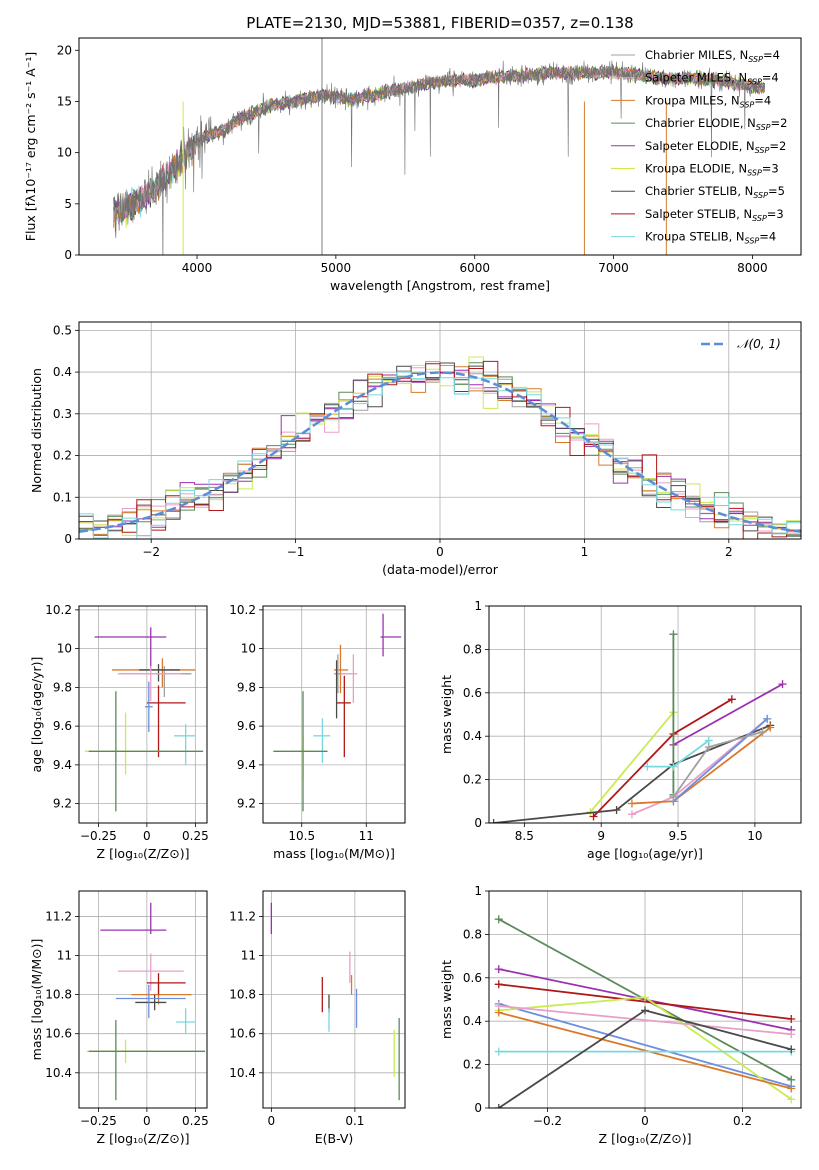 The height and width of the screenshot is (1170, 819). What do you see at coordinates (98, 1121) in the screenshot?
I see `mass_vs_Z-xtick-label: −0.25` at bounding box center [98, 1121].